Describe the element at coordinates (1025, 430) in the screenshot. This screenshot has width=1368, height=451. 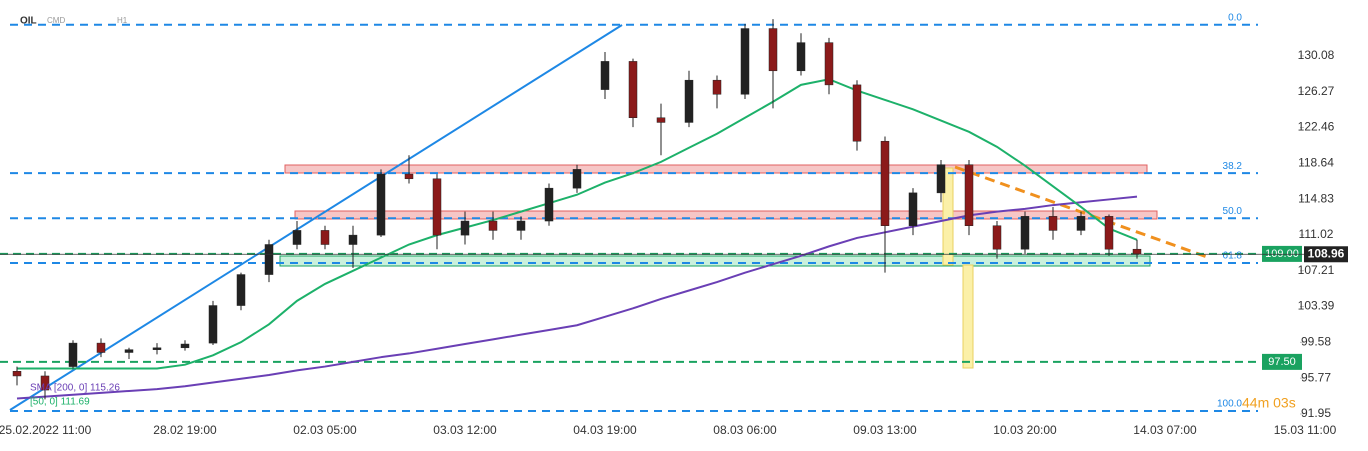
I see `x-tick-label: 10.03 20:00` at that location.